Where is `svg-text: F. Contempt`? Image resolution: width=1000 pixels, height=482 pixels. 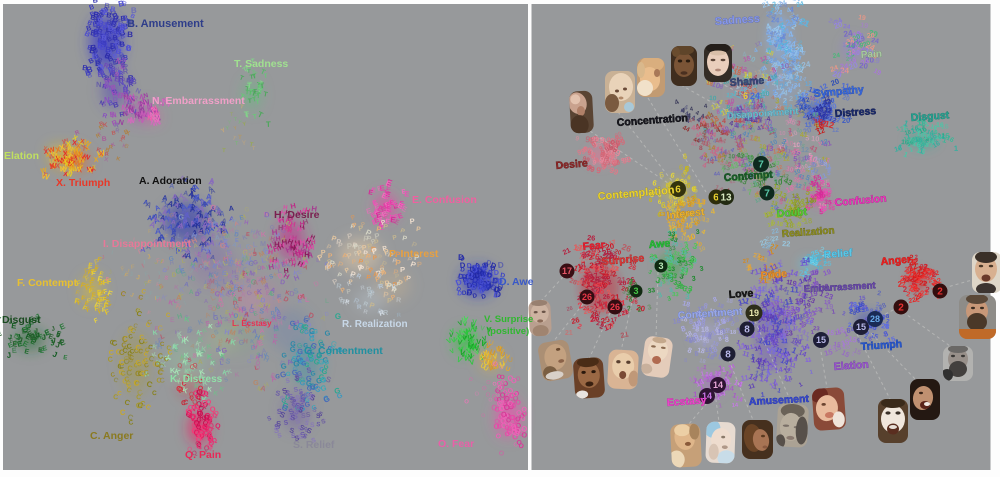
svg-text: F. Contempt is located at coordinates (47, 283).